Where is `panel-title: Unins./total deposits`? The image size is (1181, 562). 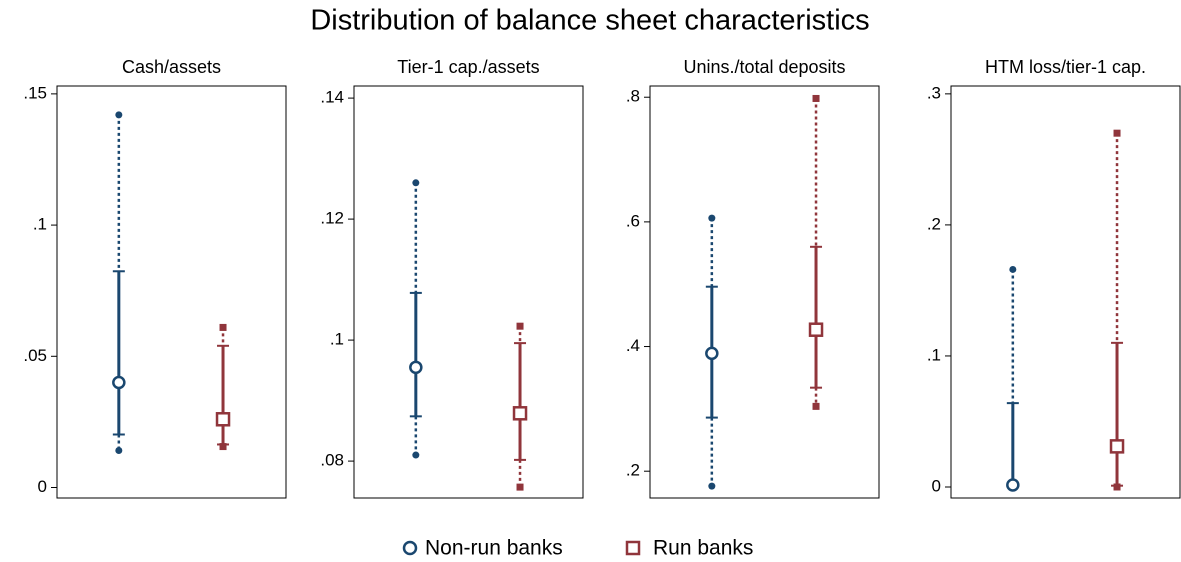
panel-title: Unins./total deposits is located at coordinates (764, 67).